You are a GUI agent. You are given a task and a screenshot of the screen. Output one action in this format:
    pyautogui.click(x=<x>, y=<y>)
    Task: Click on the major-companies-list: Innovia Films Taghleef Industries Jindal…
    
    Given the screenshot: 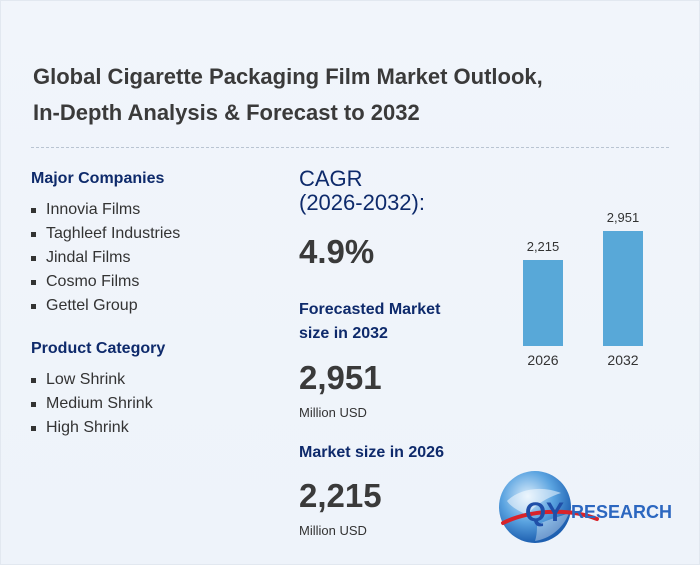 What is the action you would take?
    pyautogui.click(x=105, y=258)
    